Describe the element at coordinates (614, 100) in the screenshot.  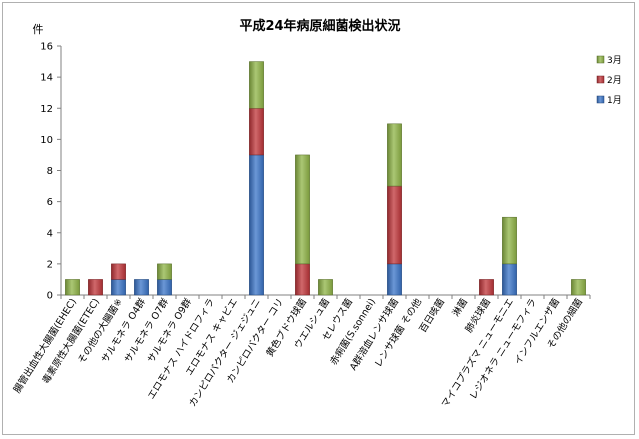
I see `legend-label: 1月` at that location.